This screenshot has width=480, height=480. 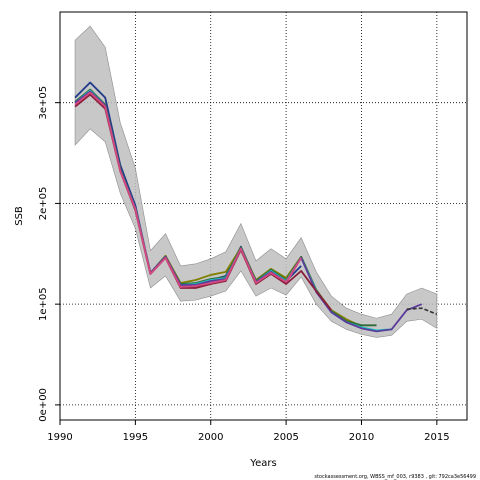 I want to click on x-tick-label: 2010, so click(x=361, y=437).